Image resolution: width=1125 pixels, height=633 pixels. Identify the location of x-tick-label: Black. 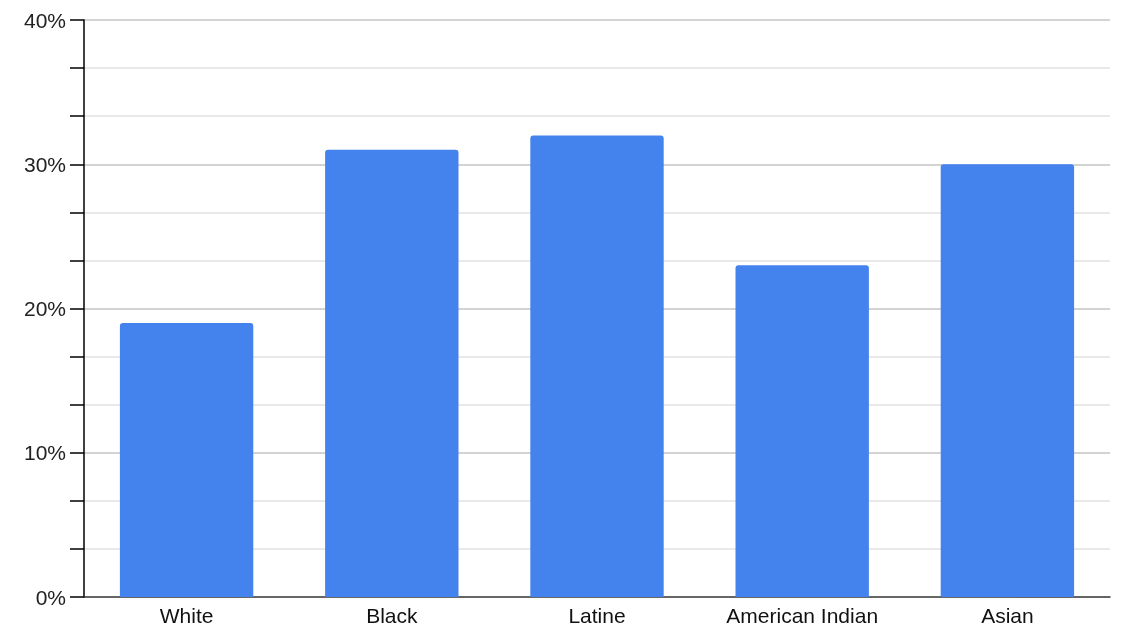
(392, 615).